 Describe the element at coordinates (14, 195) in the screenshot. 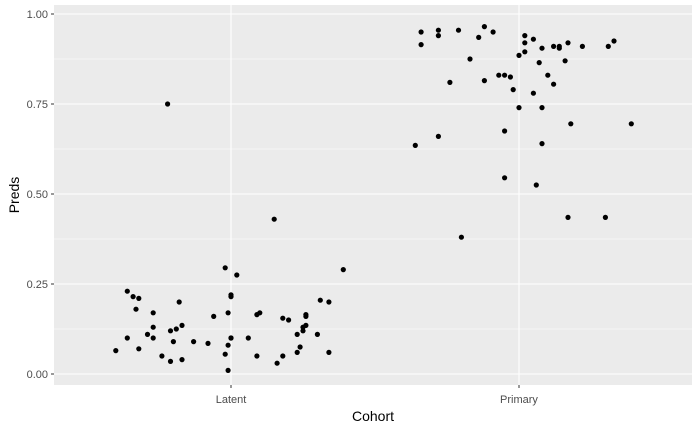

I see `y-axis-title: Preds` at that location.